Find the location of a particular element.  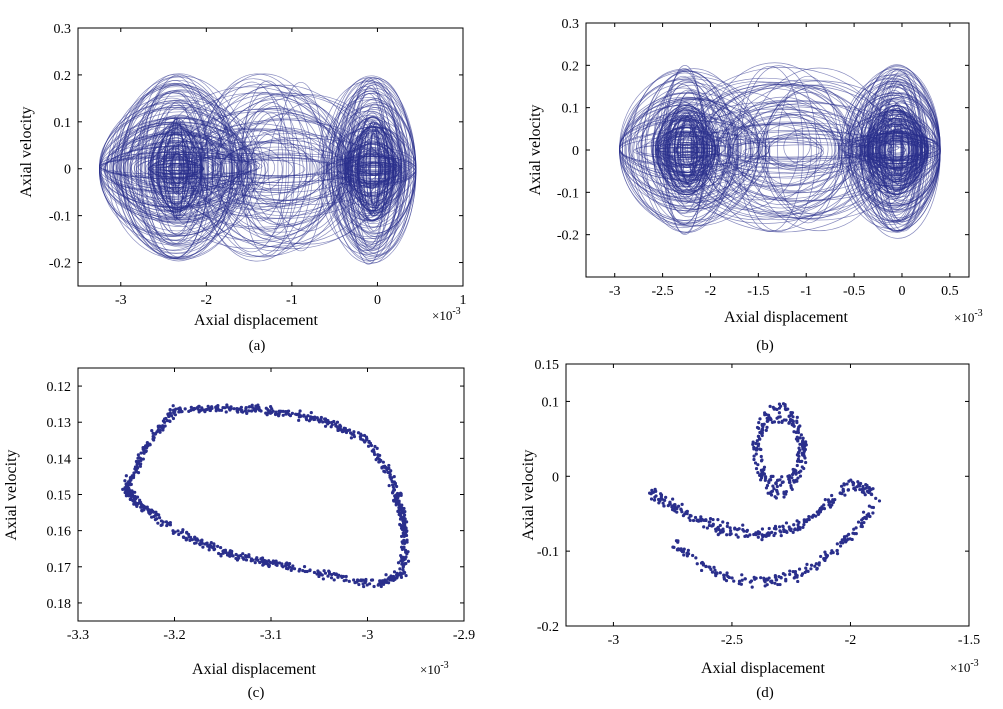

panel-c-ytick-label: 0.17 is located at coordinates (59, 568).